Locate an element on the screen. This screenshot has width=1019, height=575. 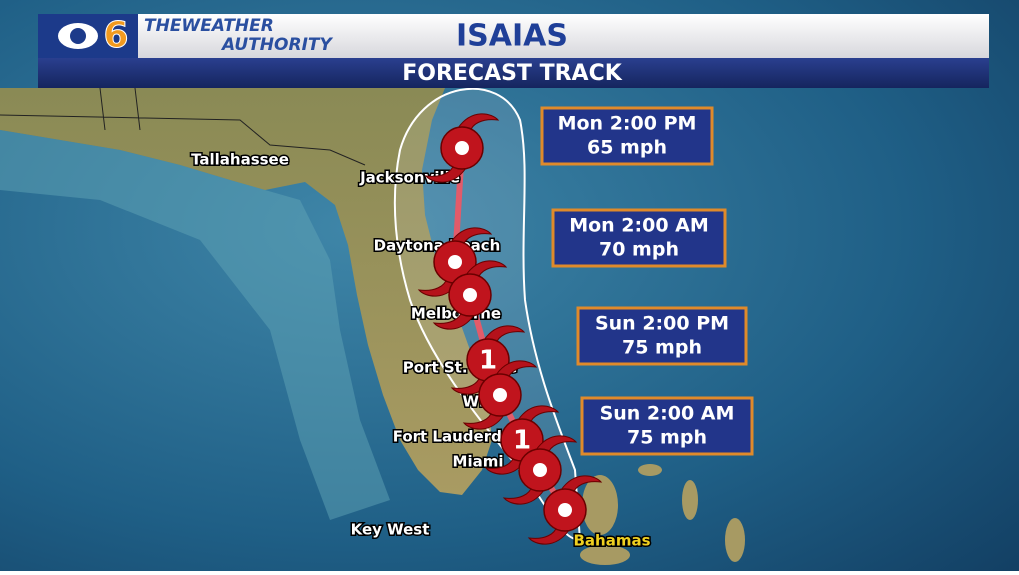
forecast-time: Sun 2:00 PM is located at coordinates (662, 324).